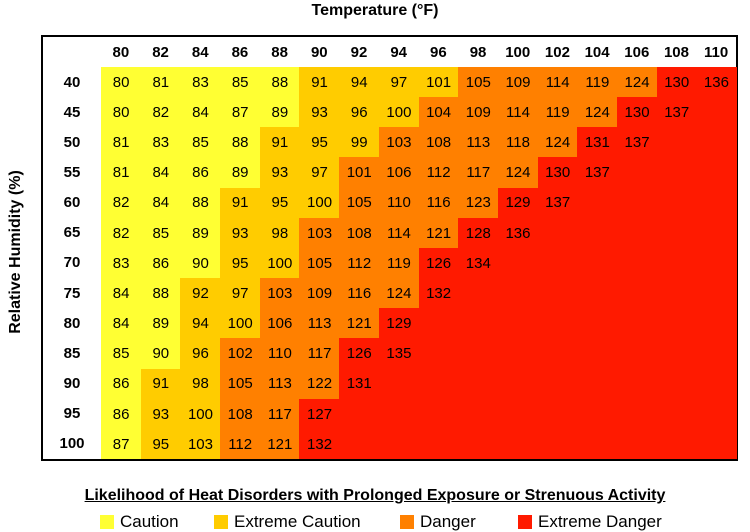 The image size is (750, 532). Describe the element at coordinates (319, 384) in the screenshot. I see `heat-cell: 122` at that location.